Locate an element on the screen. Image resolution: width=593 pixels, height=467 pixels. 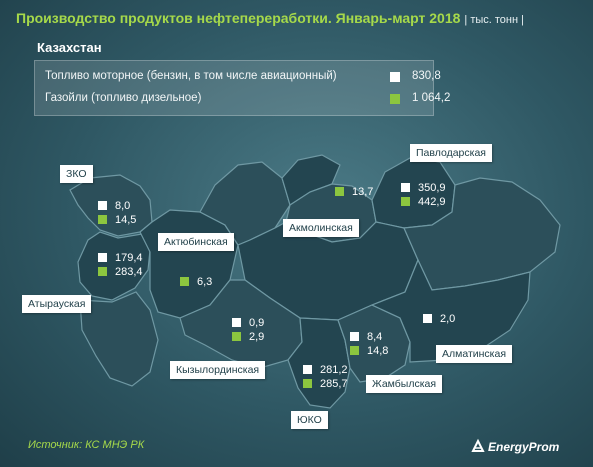
region-values-zko: 8,0 14,5 is located at coordinates (128, 215).